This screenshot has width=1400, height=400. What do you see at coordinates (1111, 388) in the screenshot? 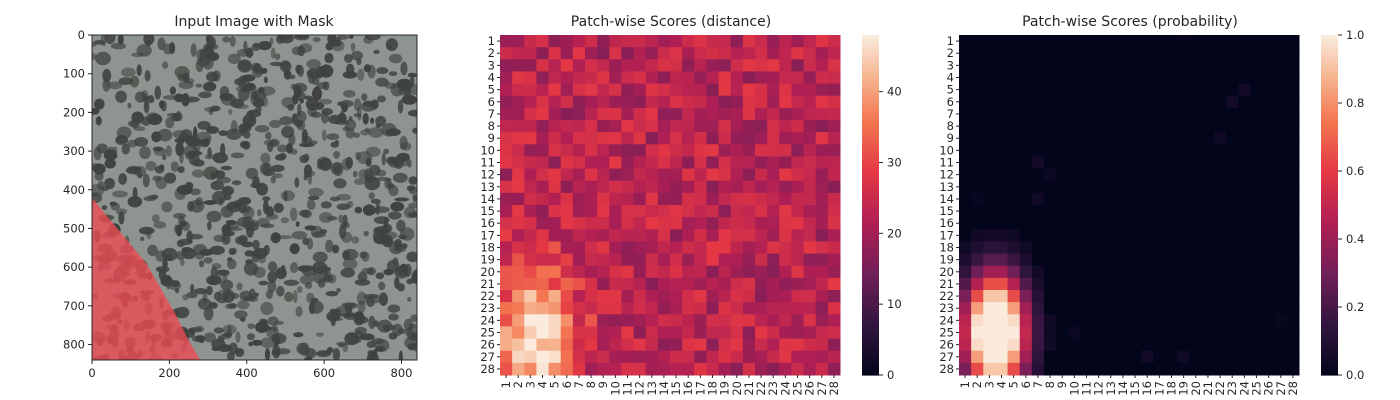
I see `x-tick-label: 13` at bounding box center [1111, 388].